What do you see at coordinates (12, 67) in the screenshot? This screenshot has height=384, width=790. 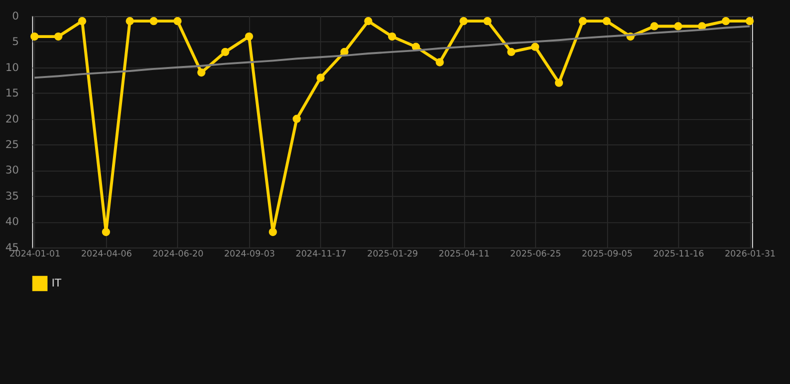 I see `y-tick-label: 10` at bounding box center [12, 67].